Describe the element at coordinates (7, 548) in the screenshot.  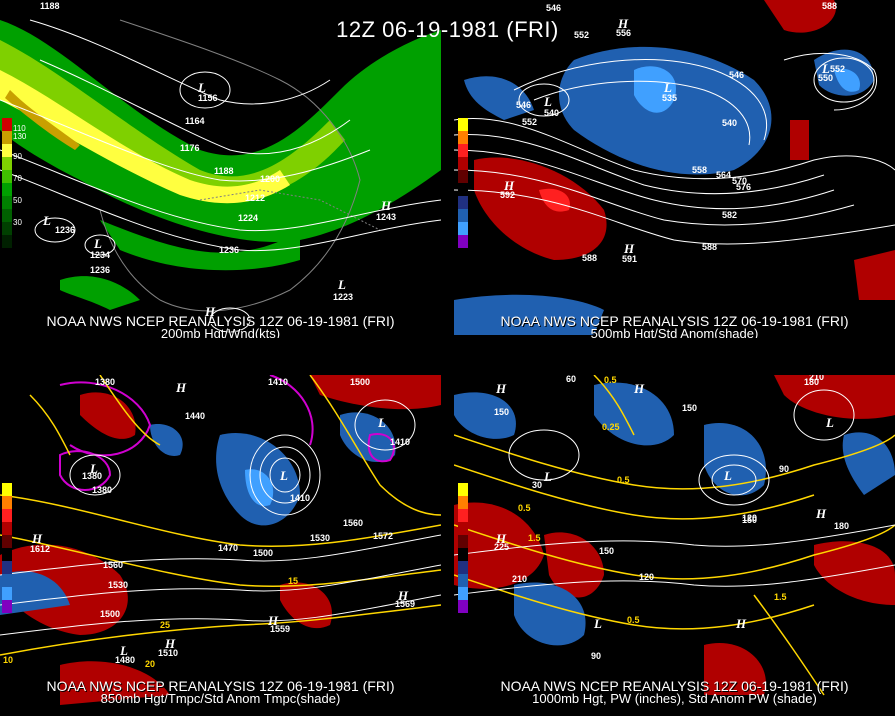
I see `legend-850mb` at that location.